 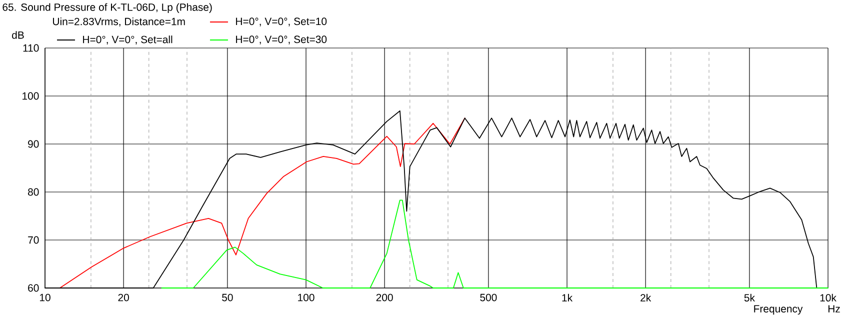 What do you see at coordinates (123, 298) in the screenshot?
I see `x-tick-label: 20` at bounding box center [123, 298].